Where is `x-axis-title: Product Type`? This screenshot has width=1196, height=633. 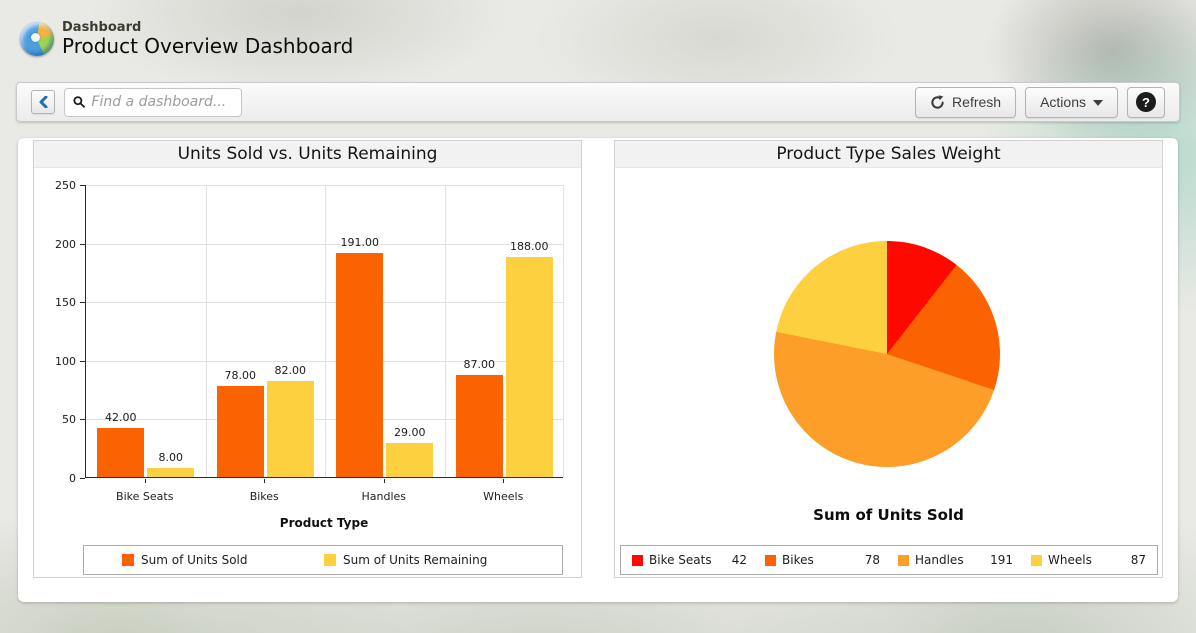
x-axis-title: Product Type is located at coordinates (324, 523).